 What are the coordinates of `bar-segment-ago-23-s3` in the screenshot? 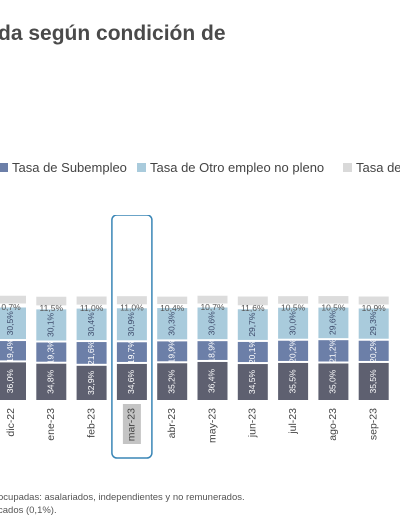 It's located at (333, 300).